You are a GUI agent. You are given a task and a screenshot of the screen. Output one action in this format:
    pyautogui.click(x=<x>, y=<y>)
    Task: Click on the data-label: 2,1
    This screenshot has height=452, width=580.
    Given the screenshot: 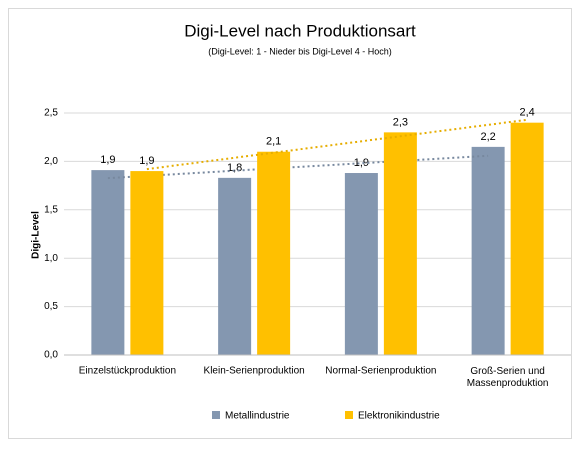 What is the action you would take?
    pyautogui.click(x=273, y=142)
    